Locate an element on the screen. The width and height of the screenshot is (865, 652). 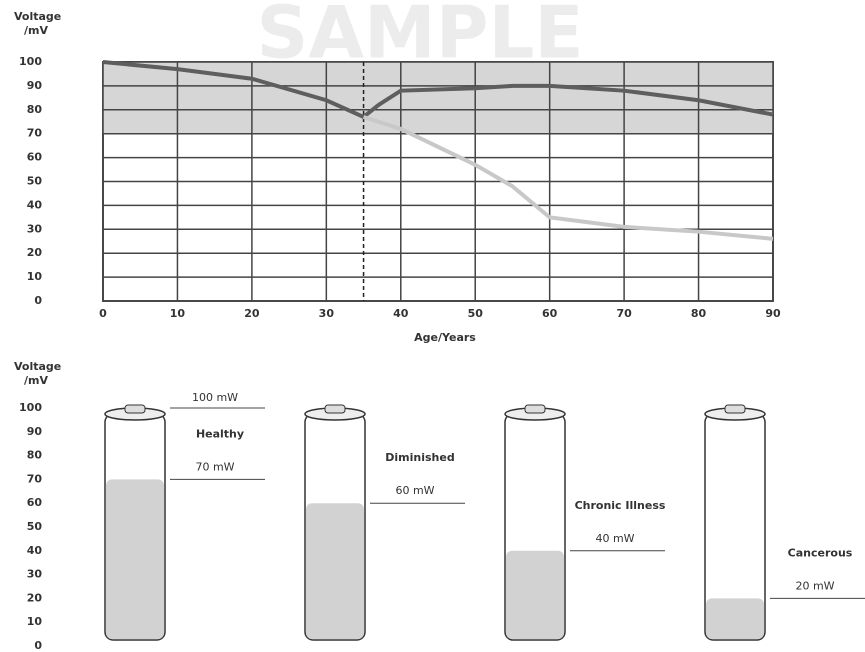
x-tick-label: 0 is located at coordinates (103, 313).